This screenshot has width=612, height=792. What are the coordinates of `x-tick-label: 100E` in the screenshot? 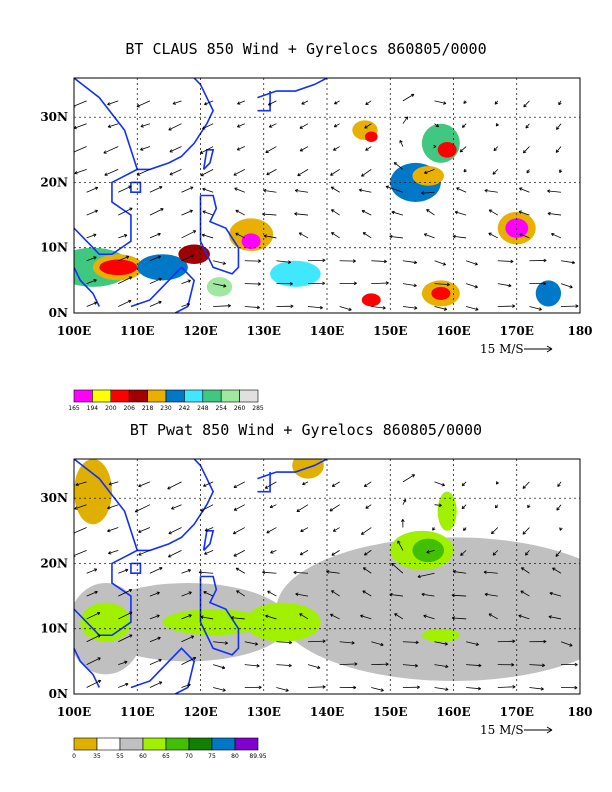 It's located at (74, 712).